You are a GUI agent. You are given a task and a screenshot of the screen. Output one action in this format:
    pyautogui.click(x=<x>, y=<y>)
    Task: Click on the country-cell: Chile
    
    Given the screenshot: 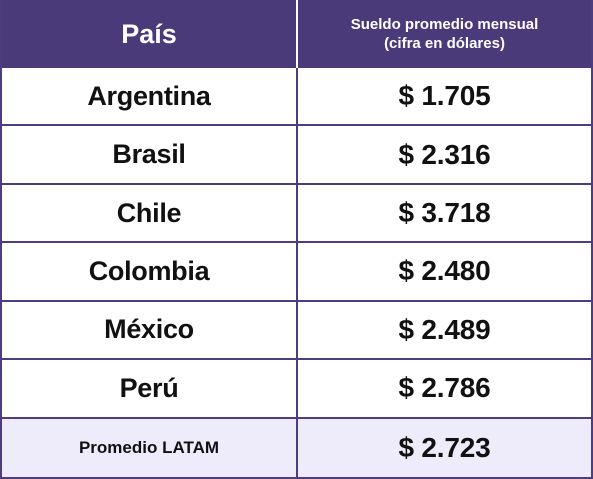 What is the action you would take?
    pyautogui.click(x=150, y=214)
    